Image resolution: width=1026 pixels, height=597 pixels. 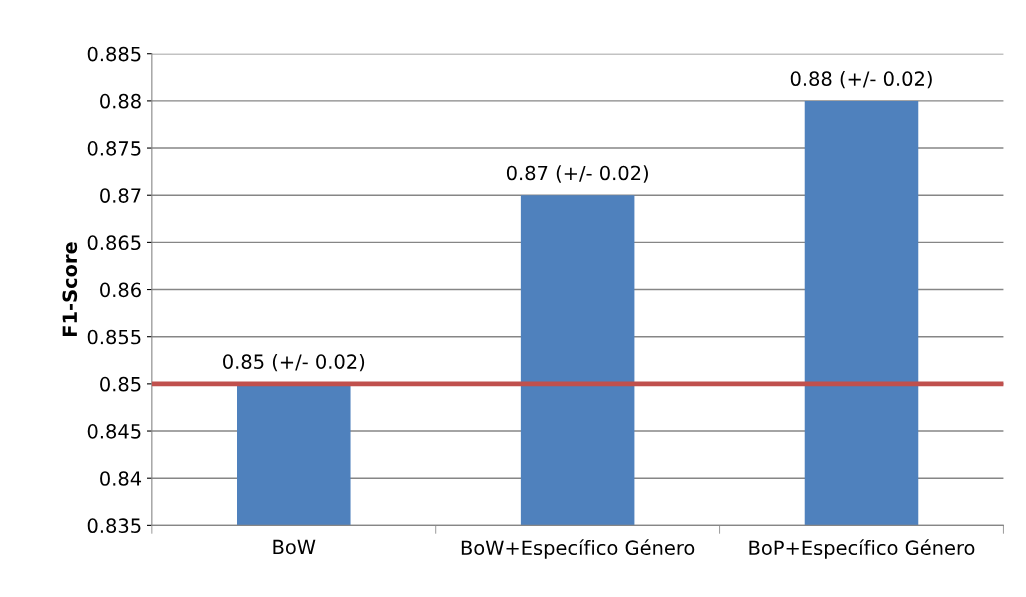 What do you see at coordinates (120, 384) in the screenshot?
I see `y-tick-label: 0.85` at bounding box center [120, 384].